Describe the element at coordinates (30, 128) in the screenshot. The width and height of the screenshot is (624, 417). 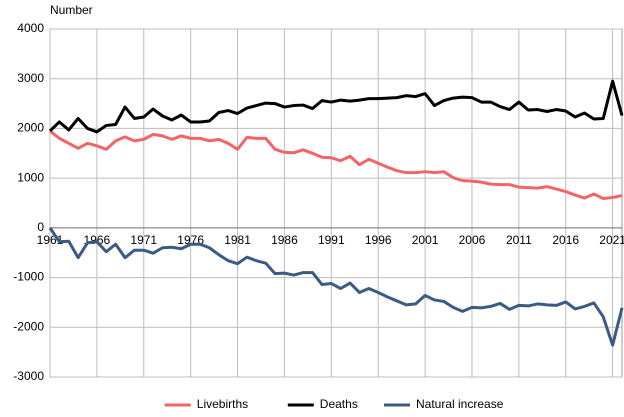
I see `y-tick-label: 2000` at that location.